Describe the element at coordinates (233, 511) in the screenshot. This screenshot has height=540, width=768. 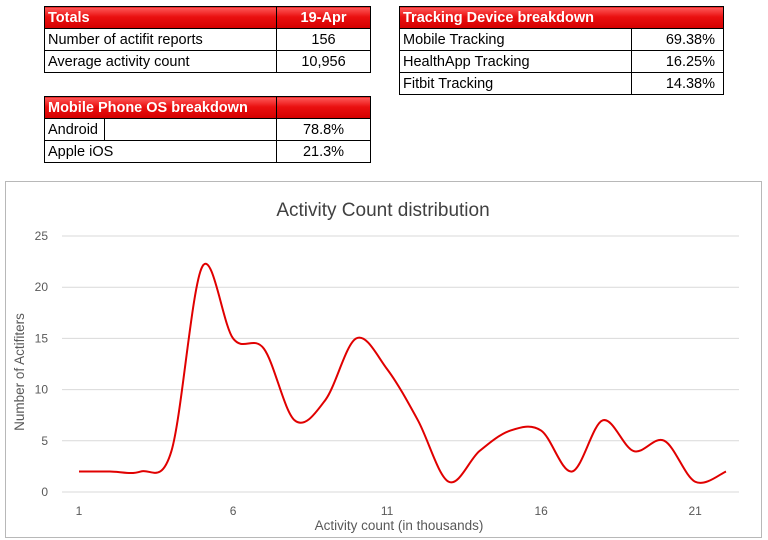
I see `x-tick-label: 6` at that location.